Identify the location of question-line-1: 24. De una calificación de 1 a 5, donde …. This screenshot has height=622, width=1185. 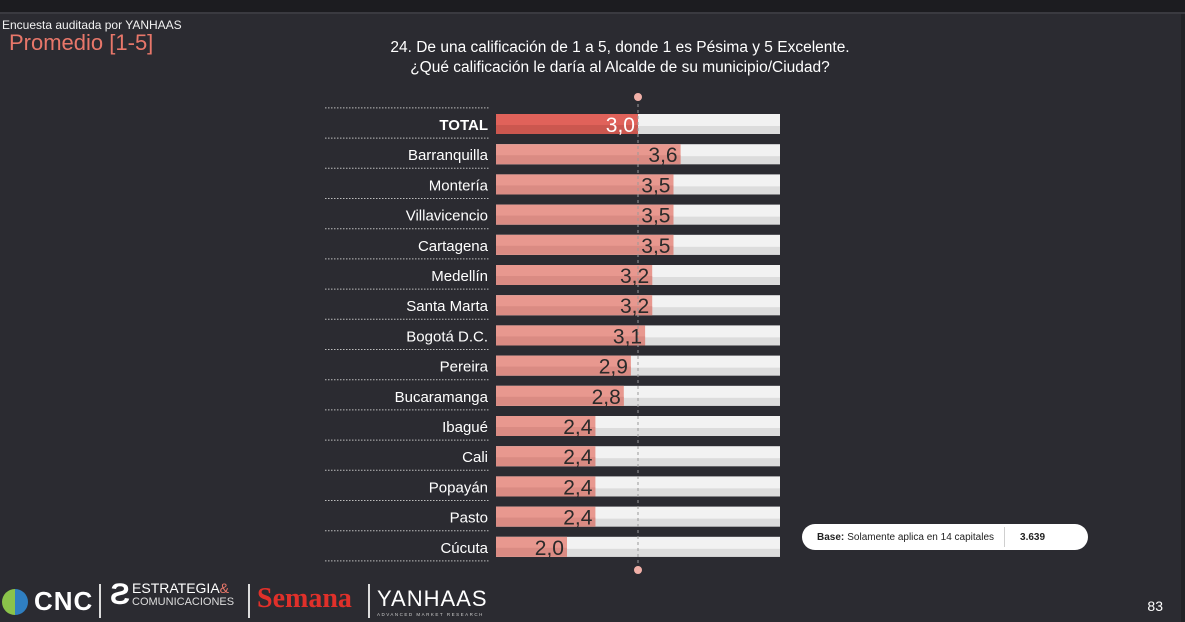
(620, 47).